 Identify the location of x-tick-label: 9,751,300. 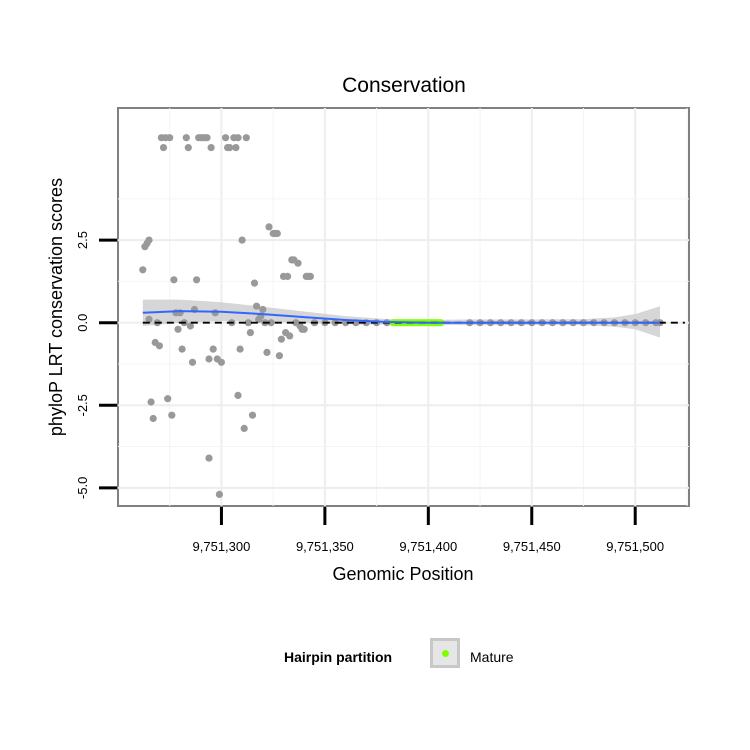
(222, 546).